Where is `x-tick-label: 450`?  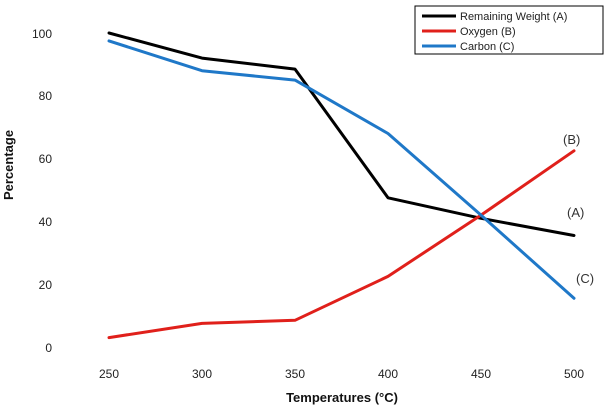 x-tick-label: 450 is located at coordinates (481, 374).